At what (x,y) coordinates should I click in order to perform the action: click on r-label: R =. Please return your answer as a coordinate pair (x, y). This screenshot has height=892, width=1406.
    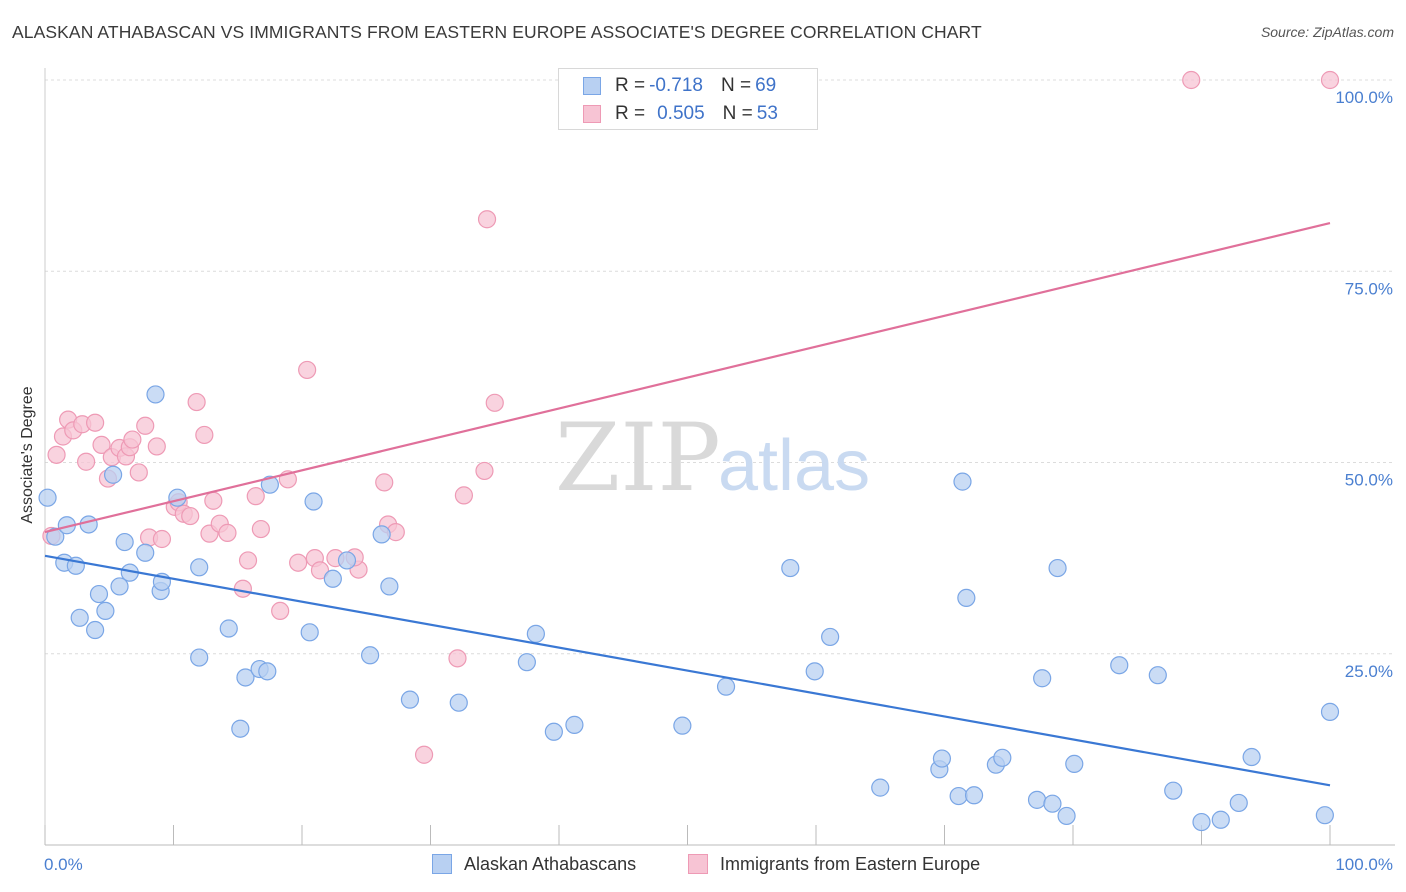
    Looking at the image, I should click on (630, 113).